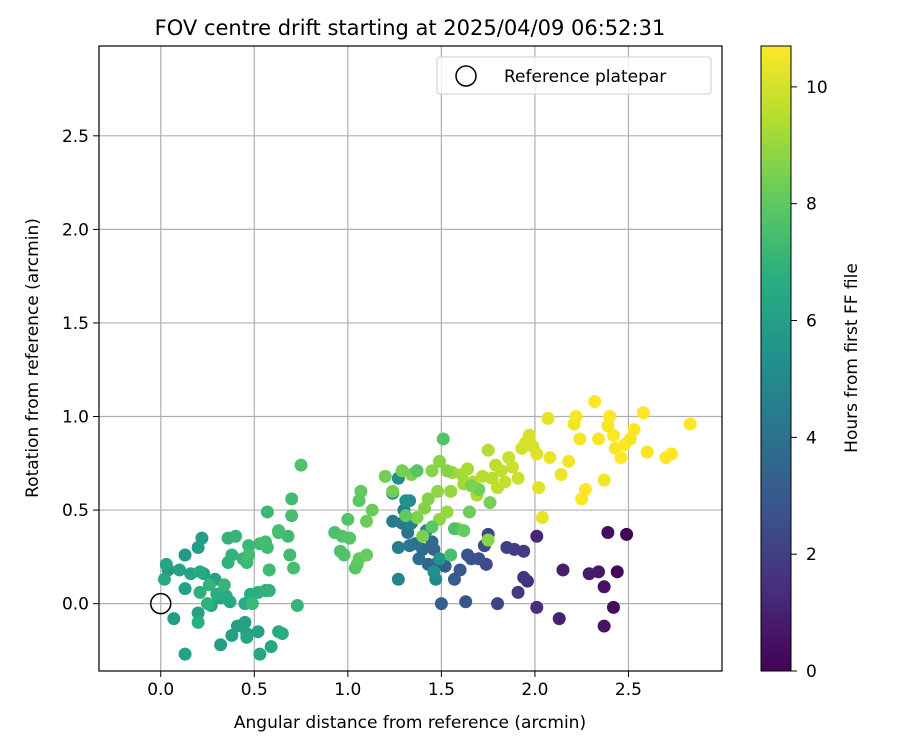  What do you see at coordinates (33, 358) in the screenshot?
I see `y-axis-label: Rotation from reference (arcmin)` at bounding box center [33, 358].